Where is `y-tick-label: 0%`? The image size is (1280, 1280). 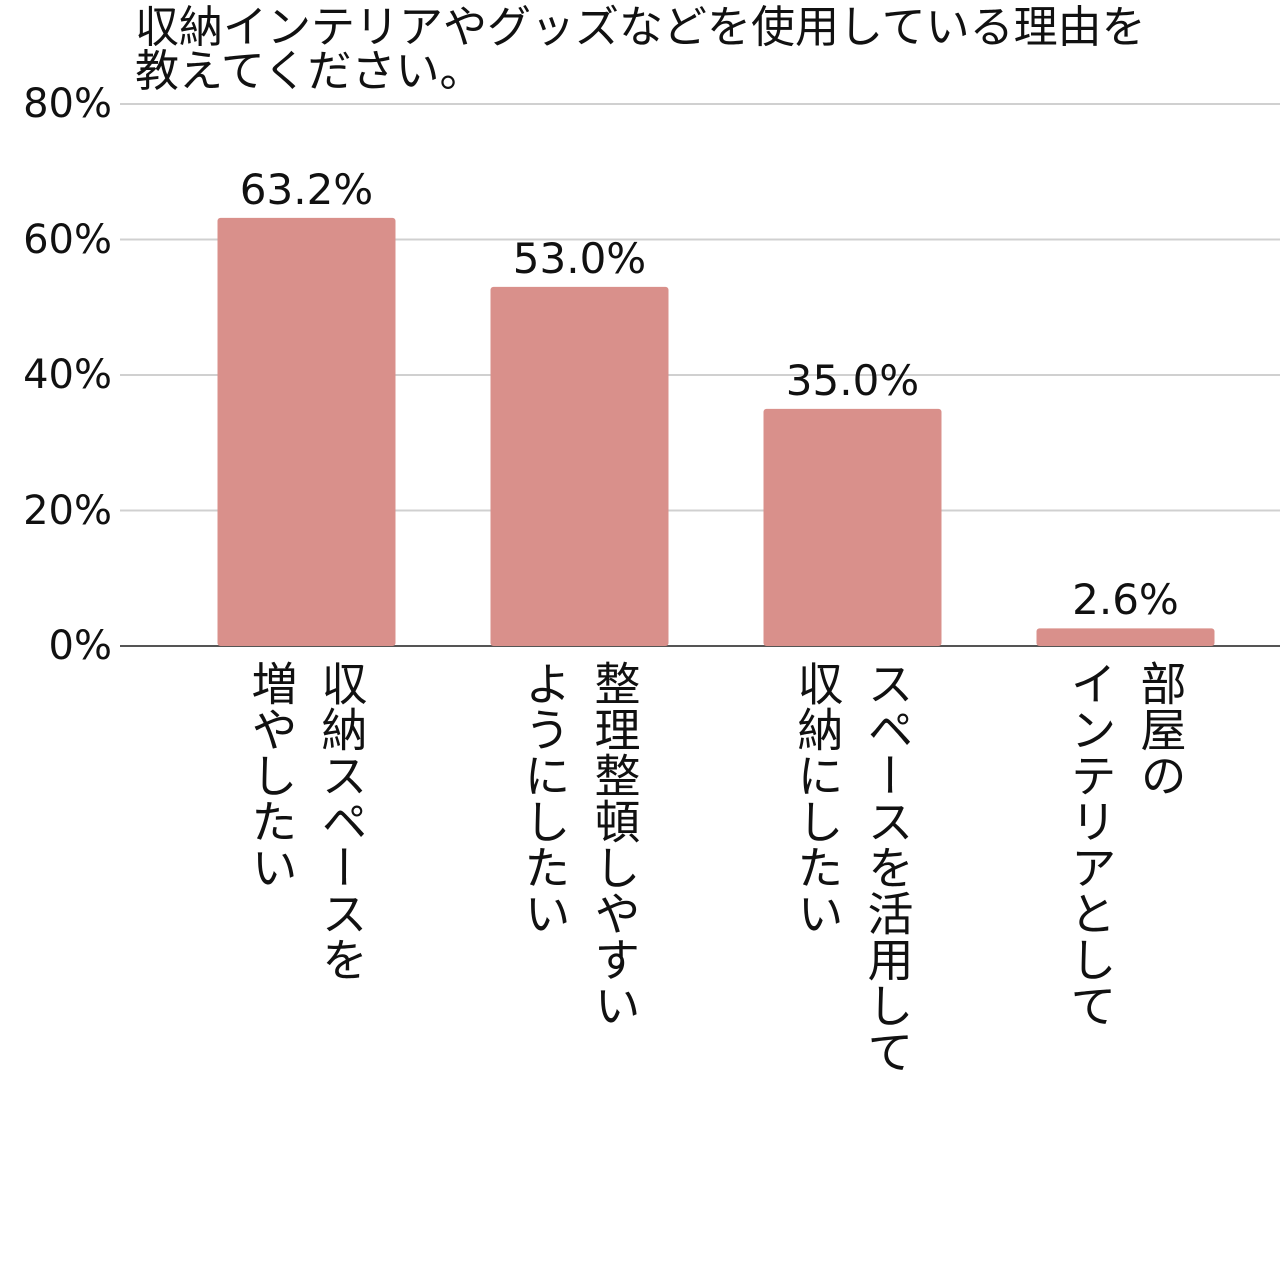
y-tick-label: 0% is located at coordinates (80, 646).